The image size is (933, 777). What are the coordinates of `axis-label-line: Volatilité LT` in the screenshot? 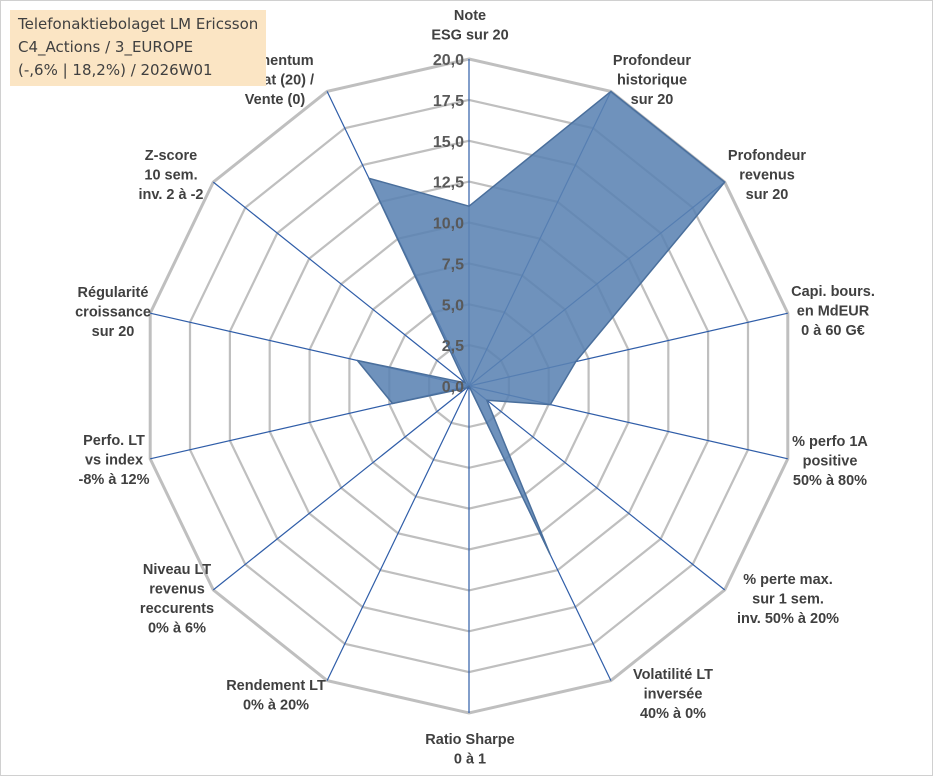 It's located at (673, 675).